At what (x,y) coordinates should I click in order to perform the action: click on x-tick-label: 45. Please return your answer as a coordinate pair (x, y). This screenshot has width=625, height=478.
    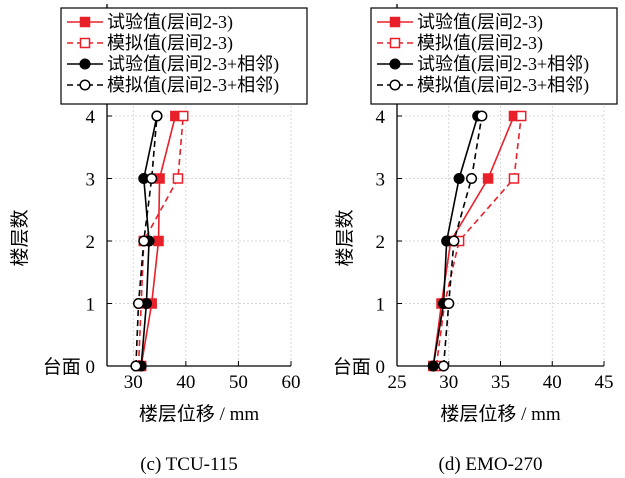
    Looking at the image, I should click on (604, 382).